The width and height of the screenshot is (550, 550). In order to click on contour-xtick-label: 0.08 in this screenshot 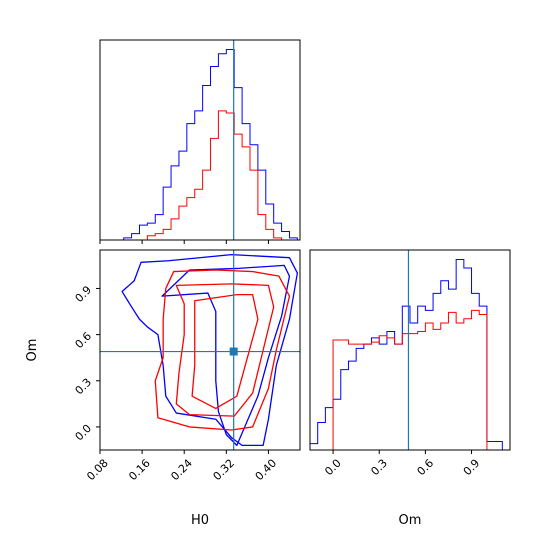, I will do `click(97, 470)`.